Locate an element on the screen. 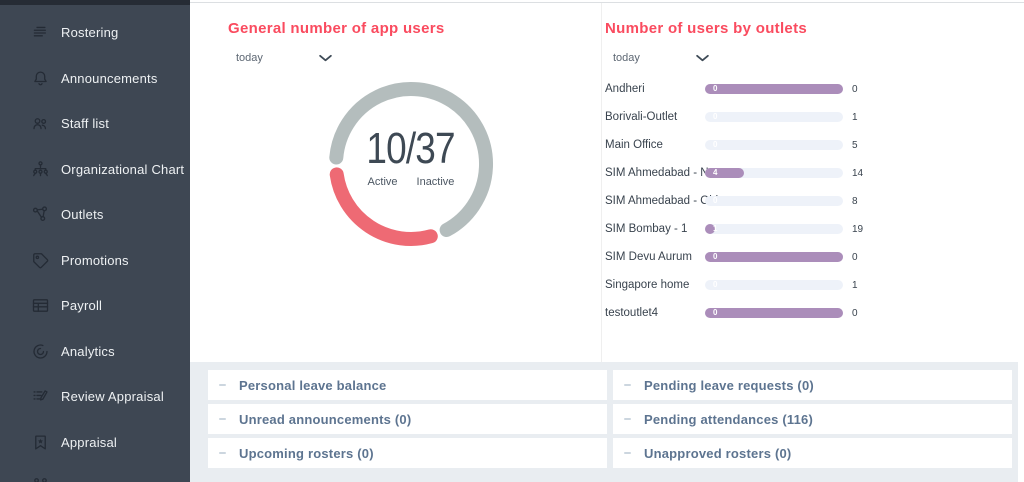 This screenshot has width=1024, height=482. panel-title: Pending attendances (116) is located at coordinates (728, 419).